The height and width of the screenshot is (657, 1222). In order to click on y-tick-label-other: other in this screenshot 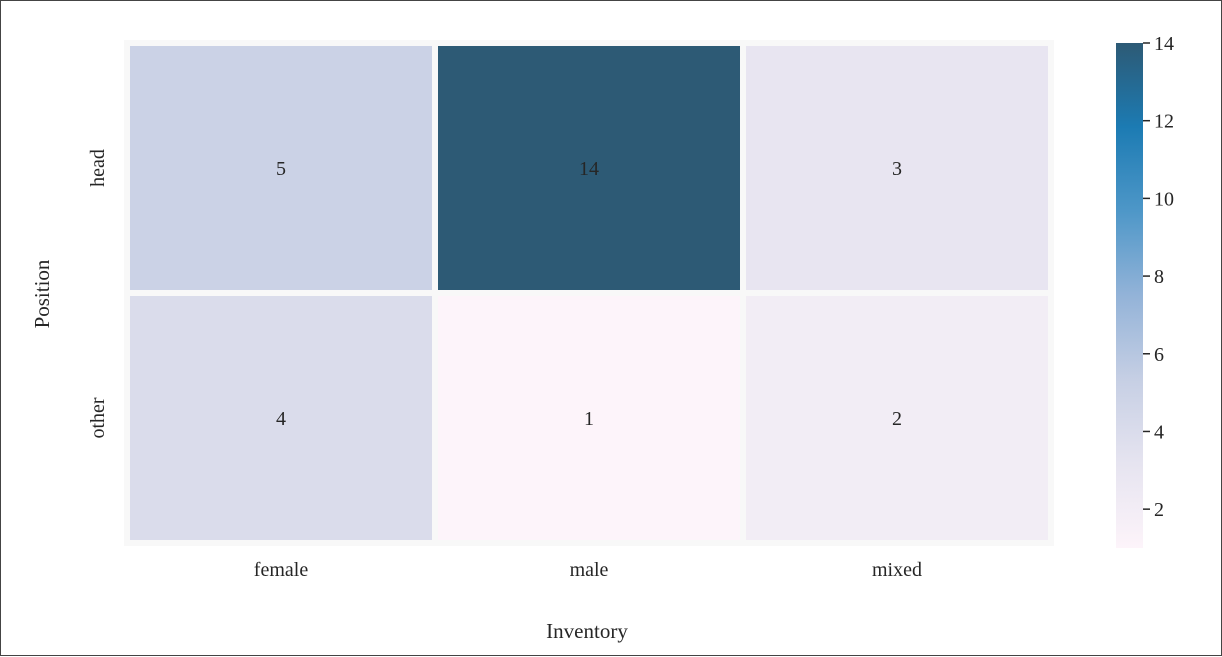, I will do `click(98, 417)`.